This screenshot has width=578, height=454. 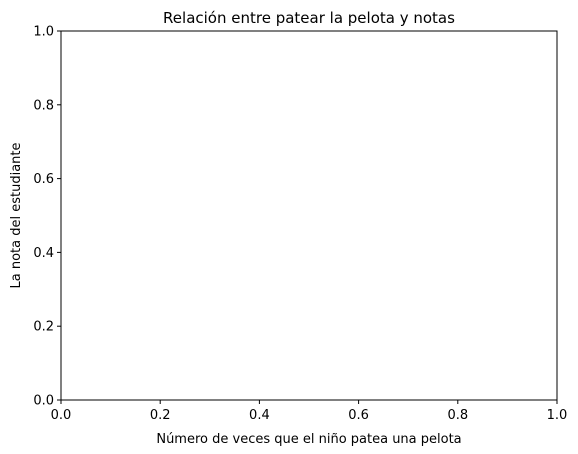 What do you see at coordinates (259, 415) in the screenshot?
I see `x-tick-label: 0.4` at bounding box center [259, 415].